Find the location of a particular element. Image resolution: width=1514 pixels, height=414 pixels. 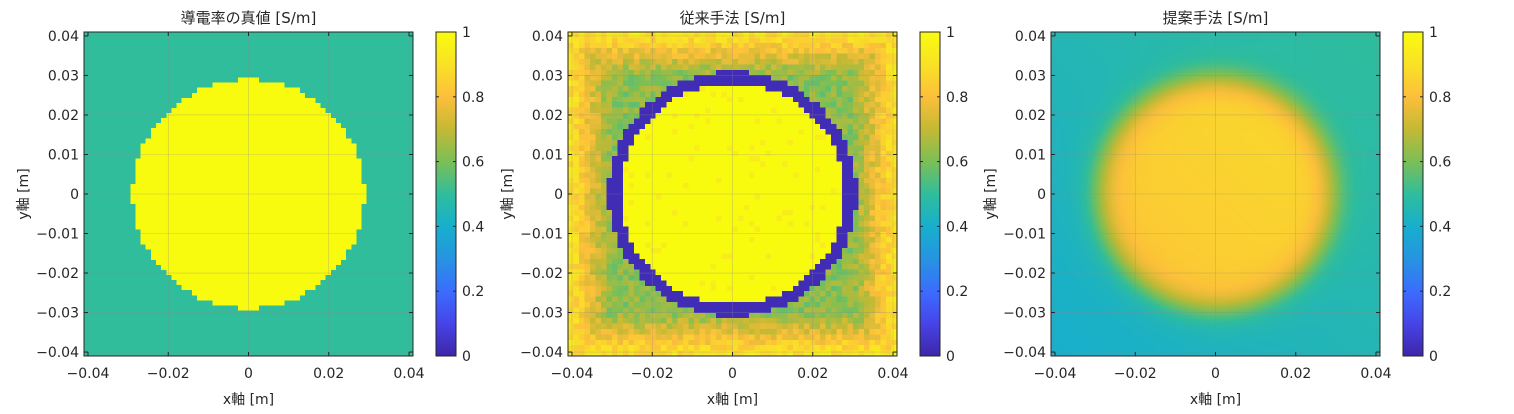

chart-title: 従来手法 [S/m] is located at coordinates (733, 18).